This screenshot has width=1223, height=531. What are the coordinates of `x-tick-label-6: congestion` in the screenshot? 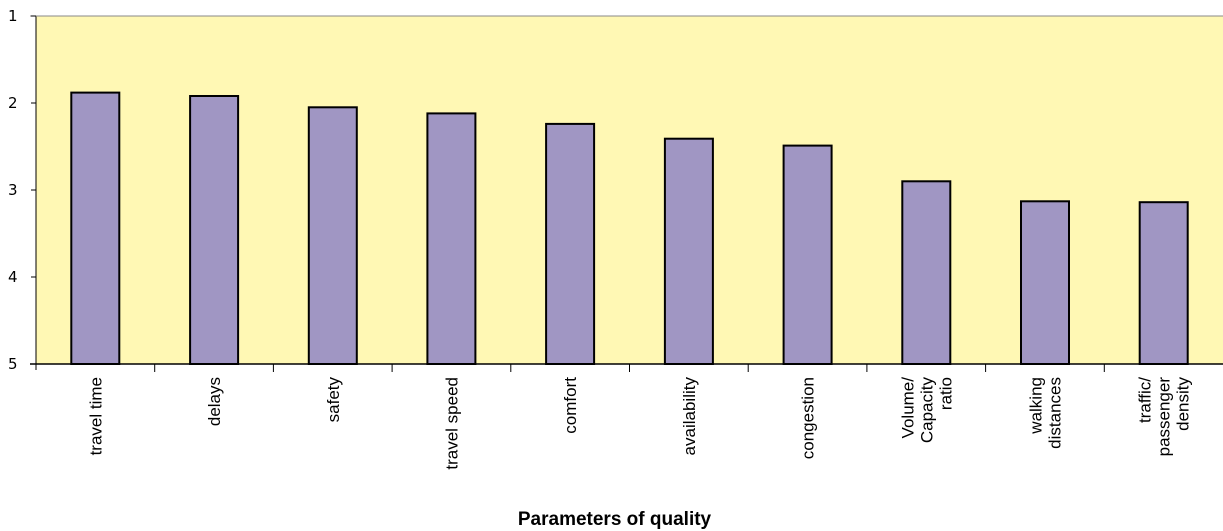 It's located at (808, 418).